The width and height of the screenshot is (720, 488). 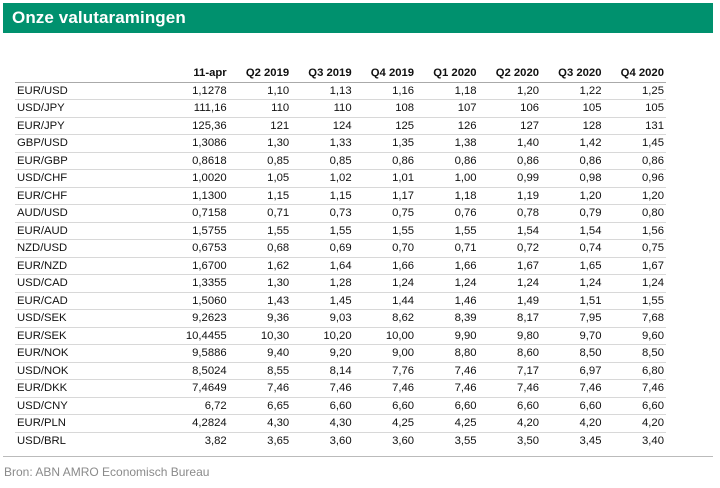 I want to click on rate-cell: 1,18, so click(x=447, y=91).